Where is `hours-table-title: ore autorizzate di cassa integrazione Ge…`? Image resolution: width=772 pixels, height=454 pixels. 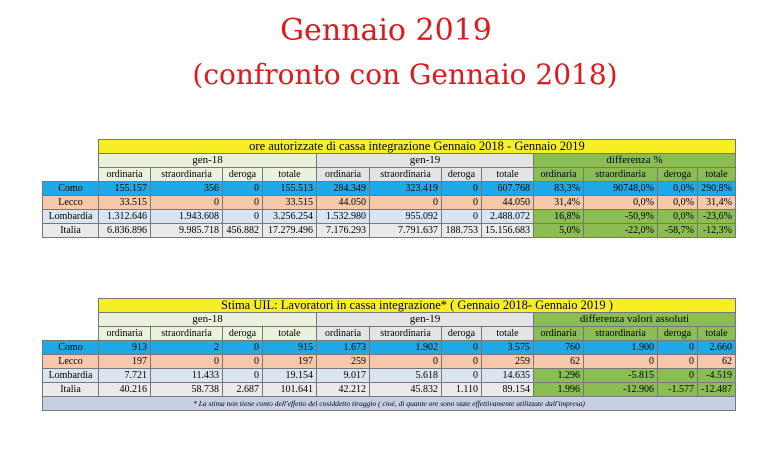 hours-table-title: ore autorizzate di cassa integrazione Ge… is located at coordinates (417, 146).